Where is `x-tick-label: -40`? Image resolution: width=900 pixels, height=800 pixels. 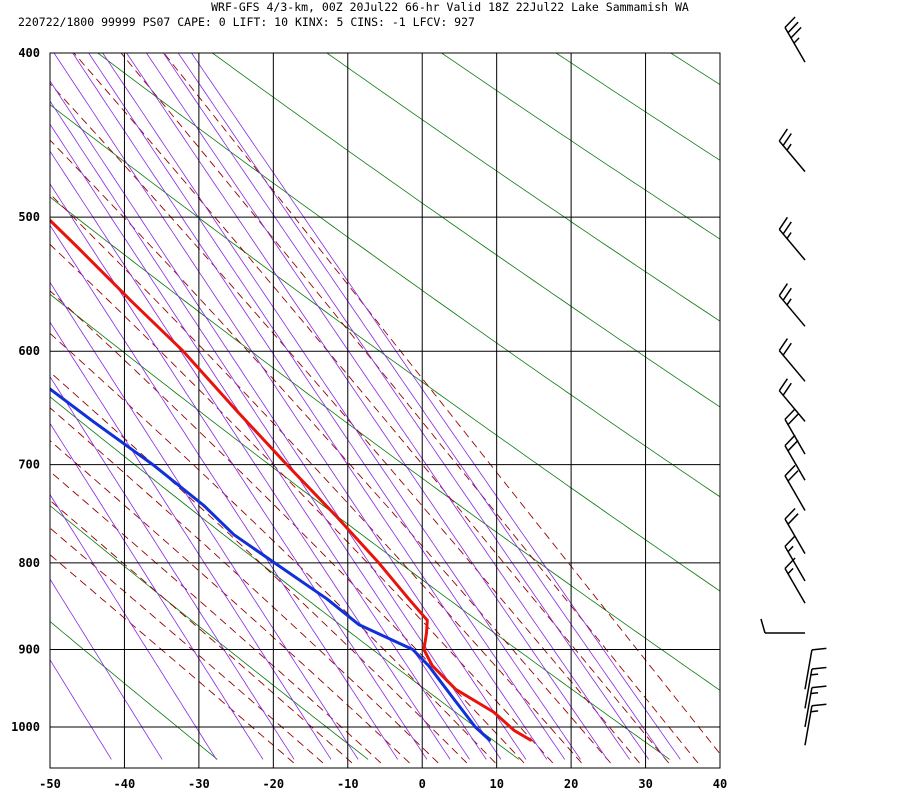
x-tick-label: -40 is located at coordinates (125, 784).